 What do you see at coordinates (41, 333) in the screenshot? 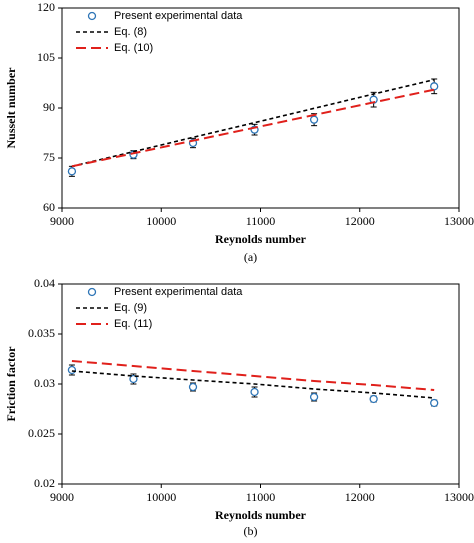
I see `y-tick-label: 0.035` at bounding box center [41, 333].